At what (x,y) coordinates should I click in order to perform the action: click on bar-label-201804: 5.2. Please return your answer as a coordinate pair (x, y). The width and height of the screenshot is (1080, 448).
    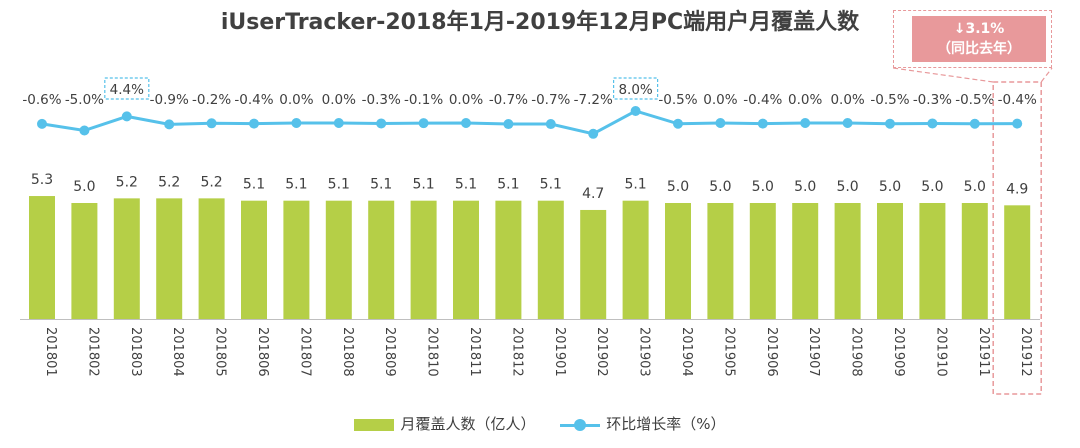
    Looking at the image, I should click on (169, 182).